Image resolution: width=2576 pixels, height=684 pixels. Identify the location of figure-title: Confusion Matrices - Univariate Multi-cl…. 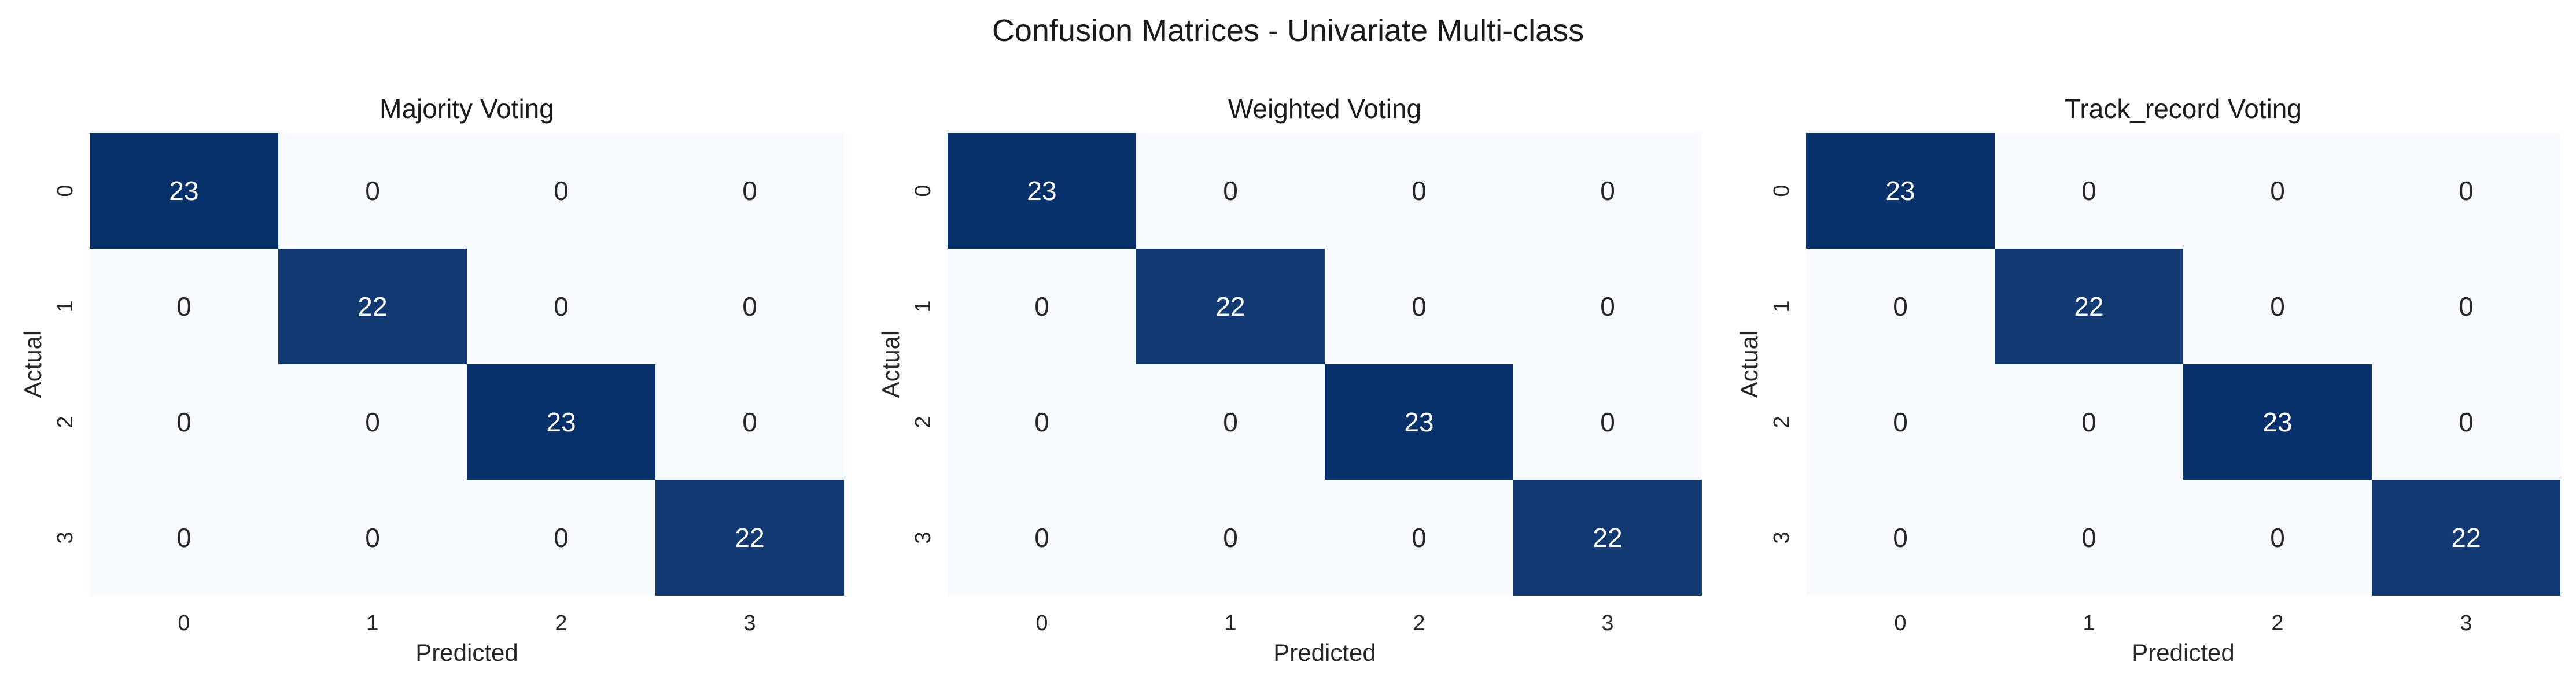
(1288, 30).